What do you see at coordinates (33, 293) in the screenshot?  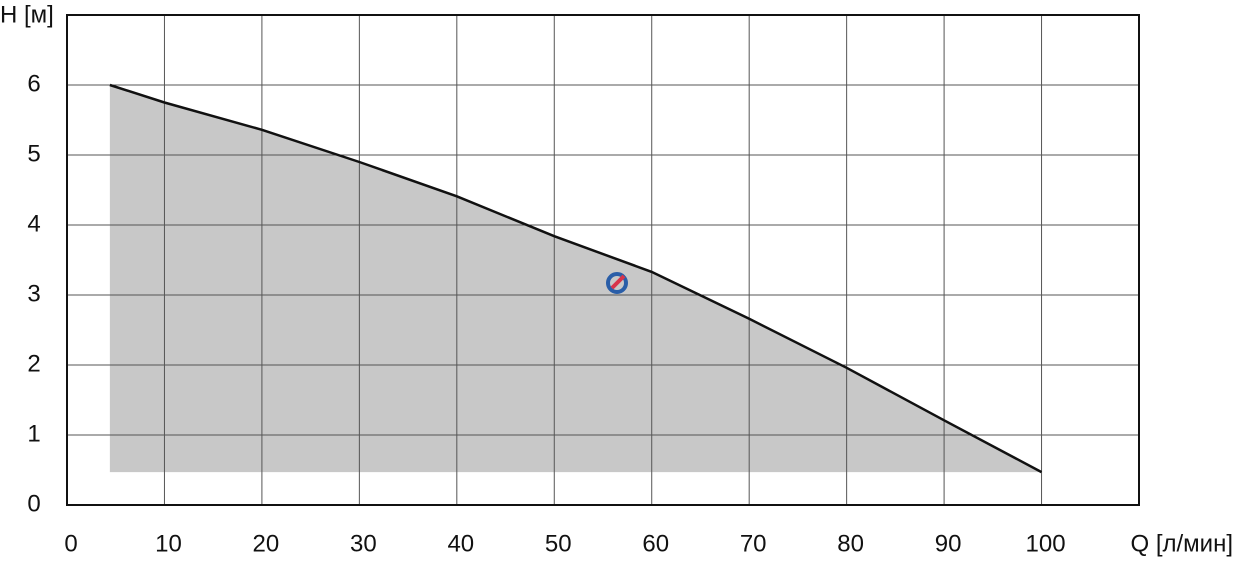 I see `y-tick-label: 3` at bounding box center [33, 293].